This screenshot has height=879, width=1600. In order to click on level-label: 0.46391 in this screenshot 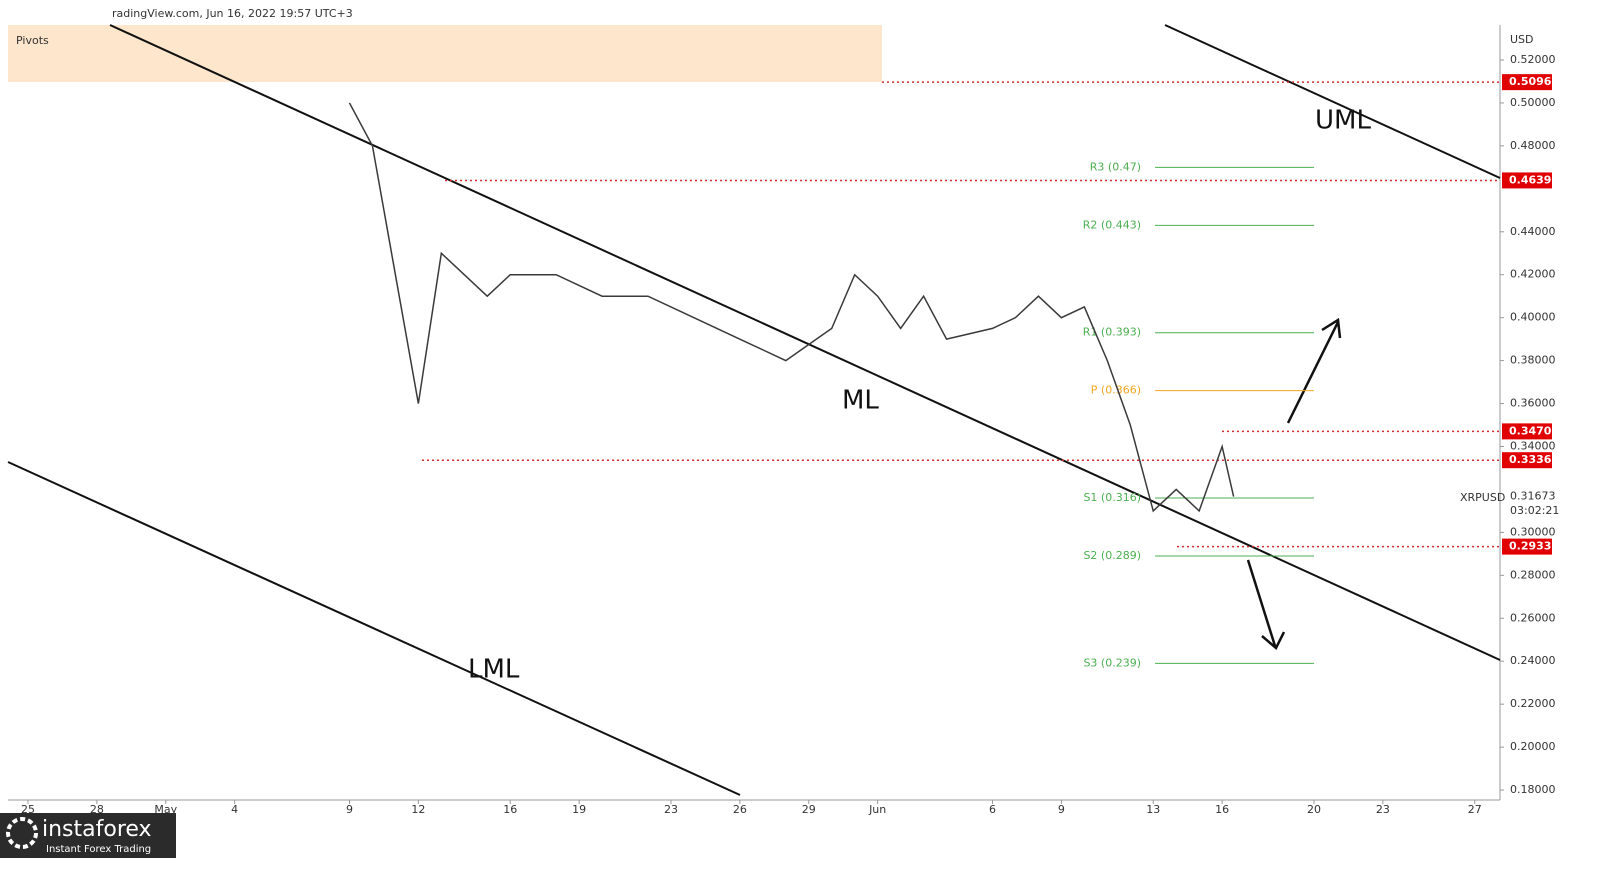, I will do `click(1534, 179)`.